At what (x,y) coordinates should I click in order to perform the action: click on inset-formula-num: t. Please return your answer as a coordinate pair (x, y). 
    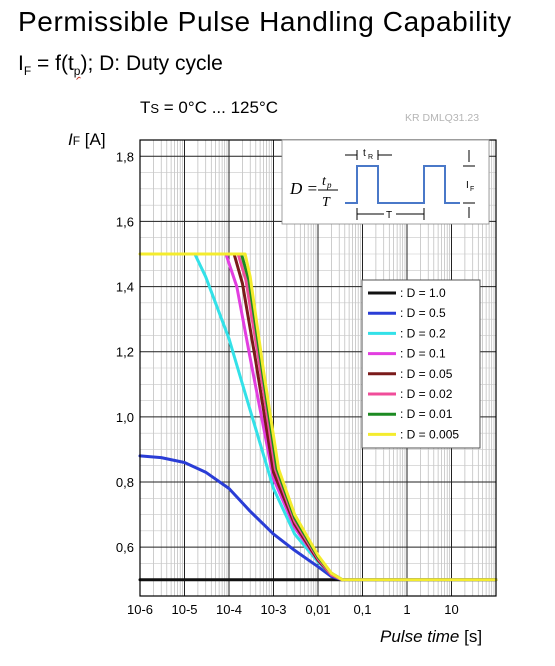
    Looking at the image, I should click on (324, 181).